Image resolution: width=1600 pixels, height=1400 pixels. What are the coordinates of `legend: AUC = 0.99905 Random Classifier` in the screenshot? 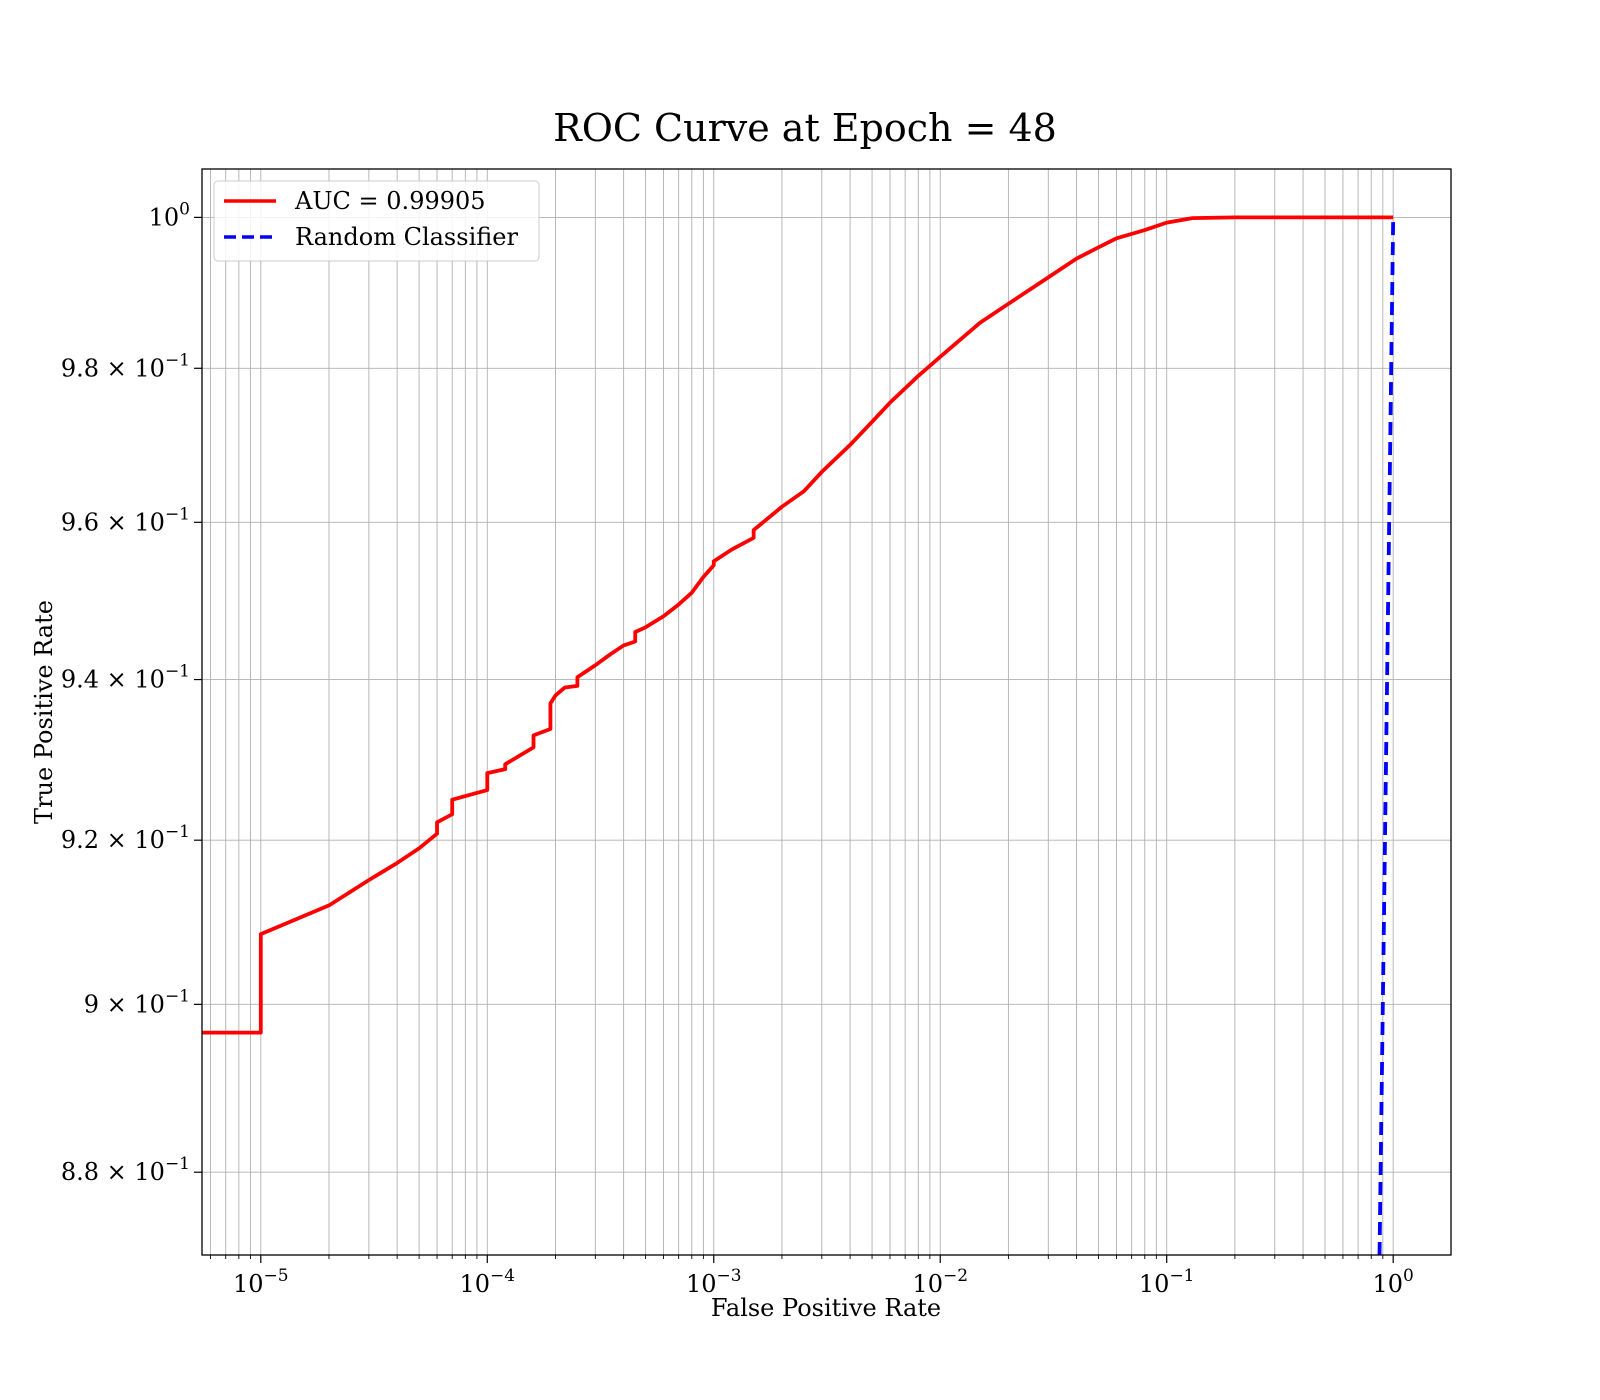 It's located at (376, 221).